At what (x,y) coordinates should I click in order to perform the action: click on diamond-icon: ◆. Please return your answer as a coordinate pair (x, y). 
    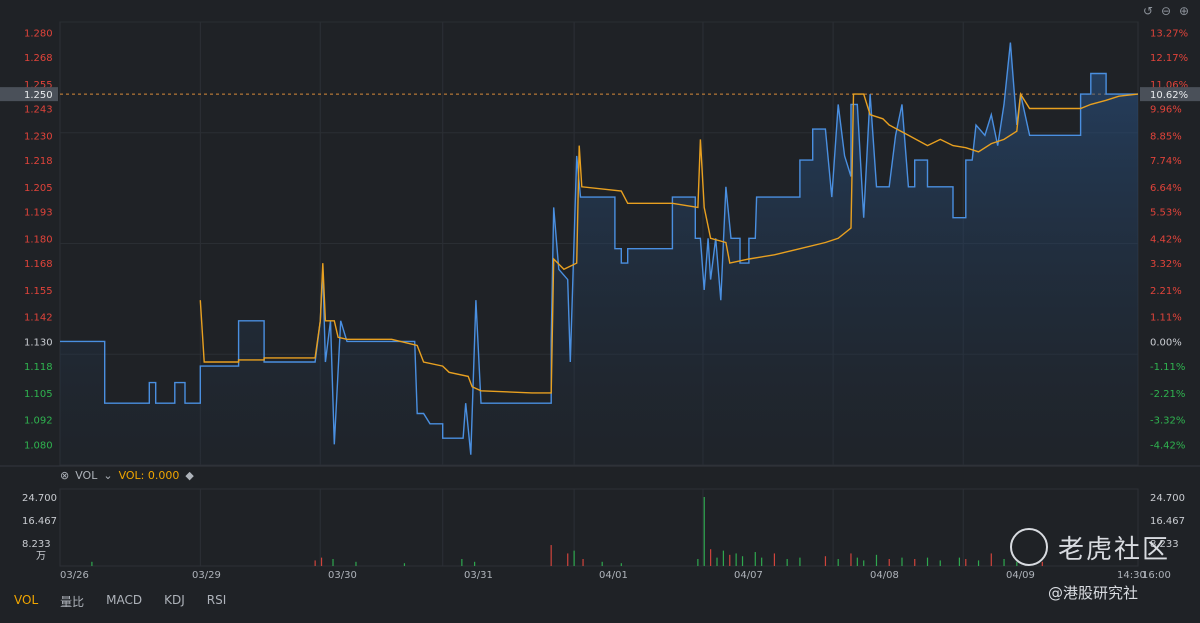
    Looking at the image, I should click on (189, 475).